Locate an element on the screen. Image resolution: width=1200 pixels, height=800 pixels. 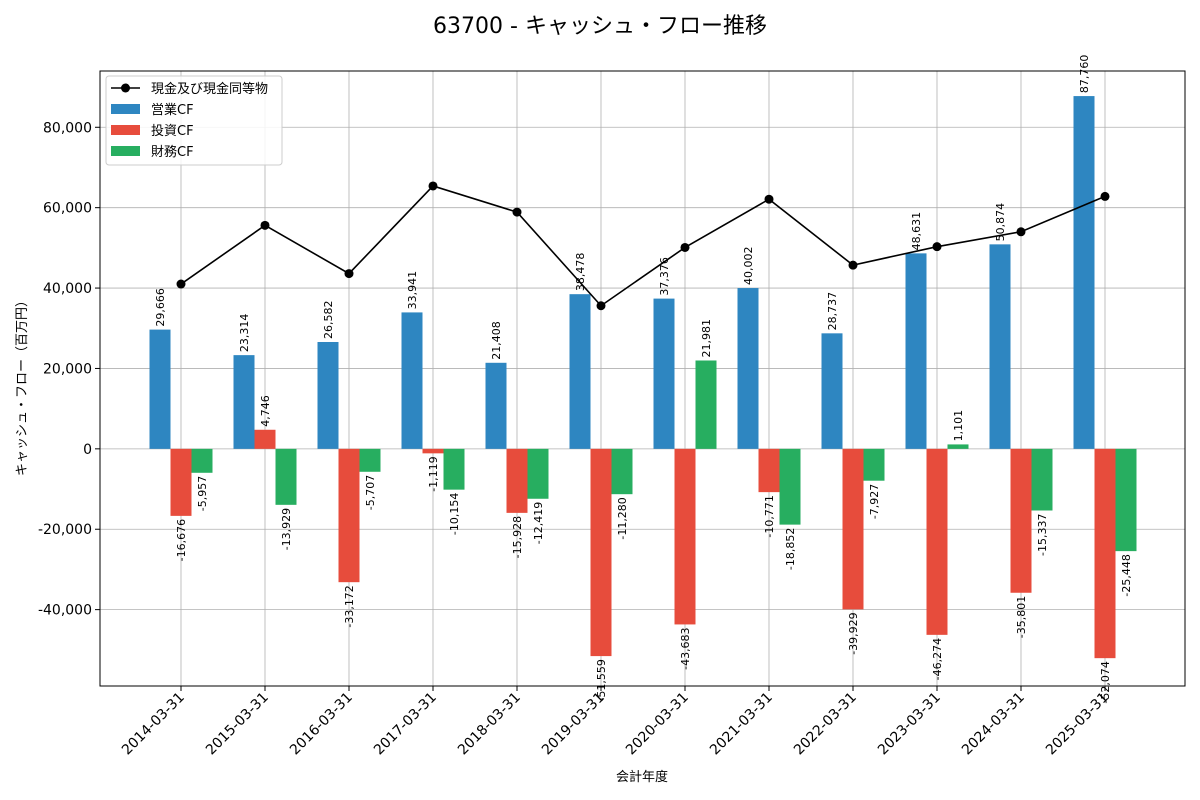
data-label: -5,957 is located at coordinates (202, 493).